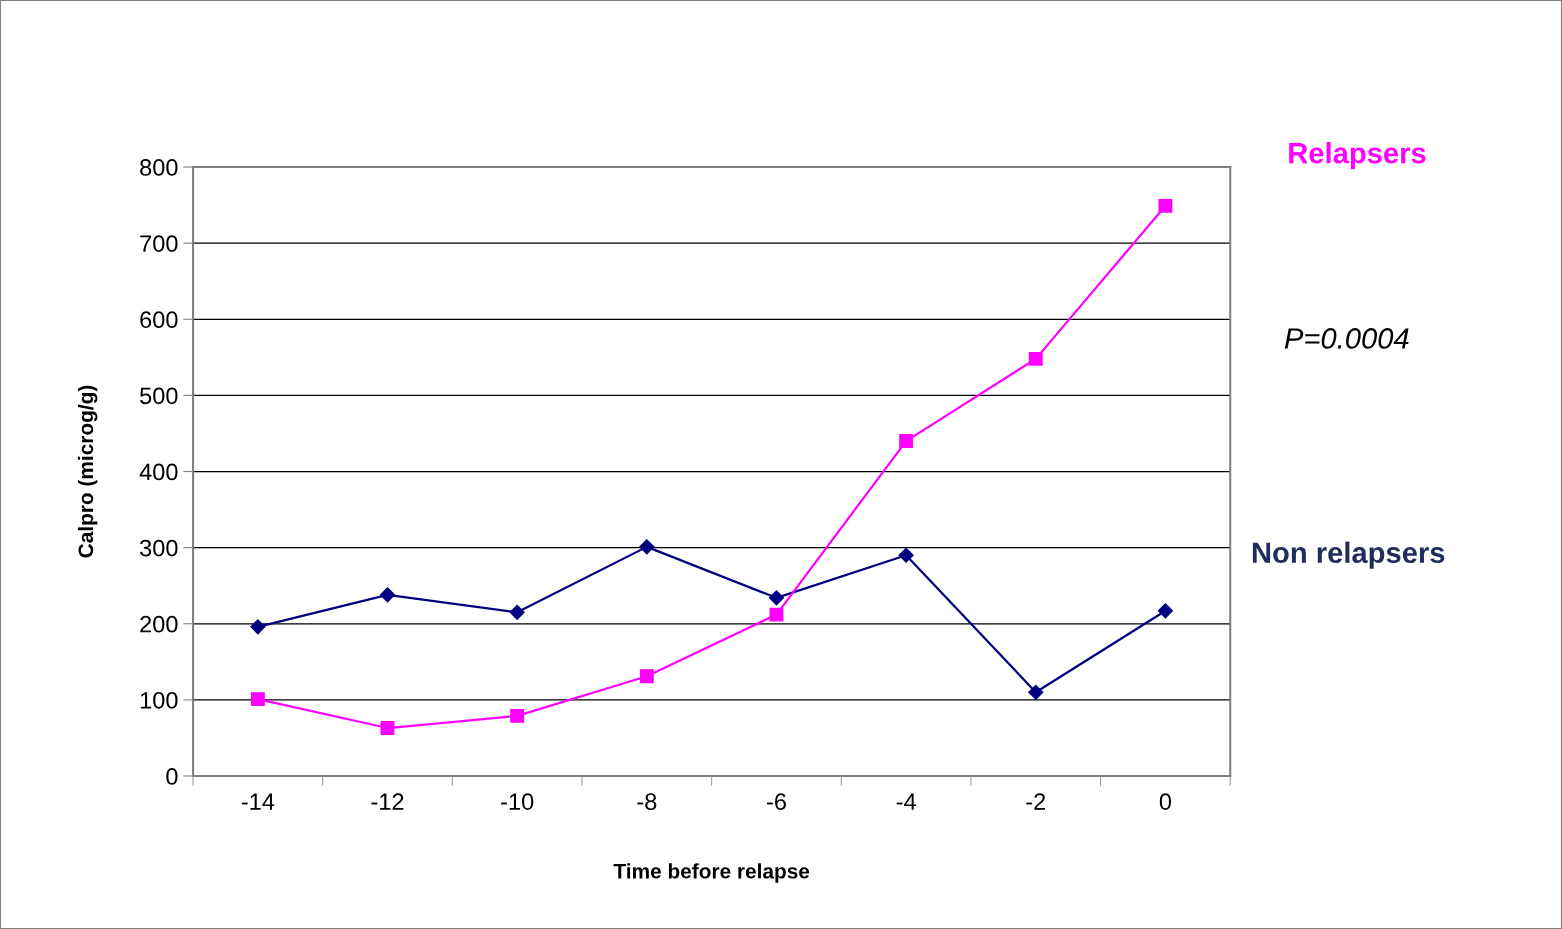 This screenshot has height=929, width=1562. Describe the element at coordinates (258, 801) in the screenshot. I see `x-tick-label: -14` at that location.